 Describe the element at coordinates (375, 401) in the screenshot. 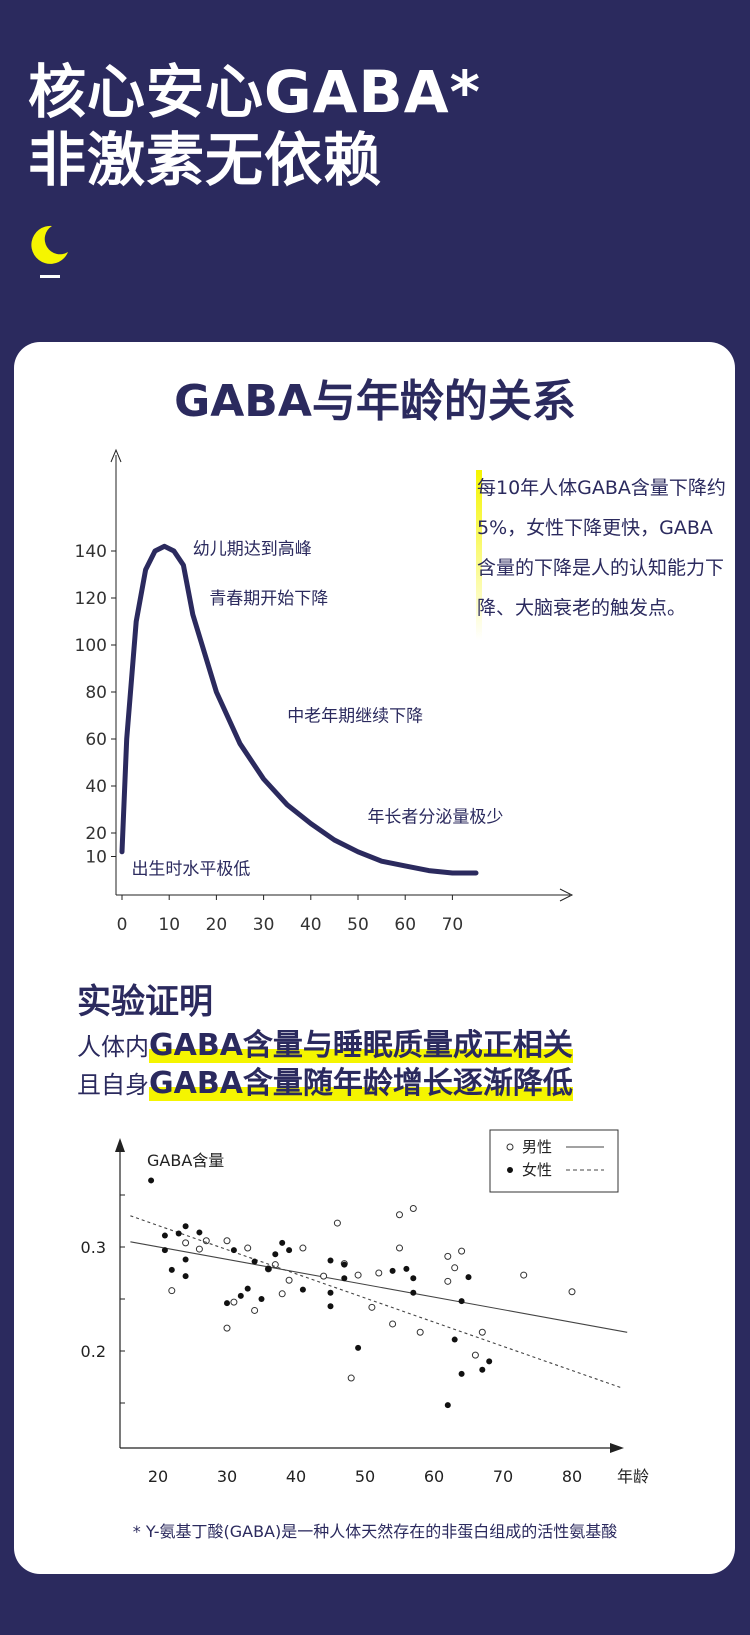

I see `card-title: GABA与年龄的关系` at that location.